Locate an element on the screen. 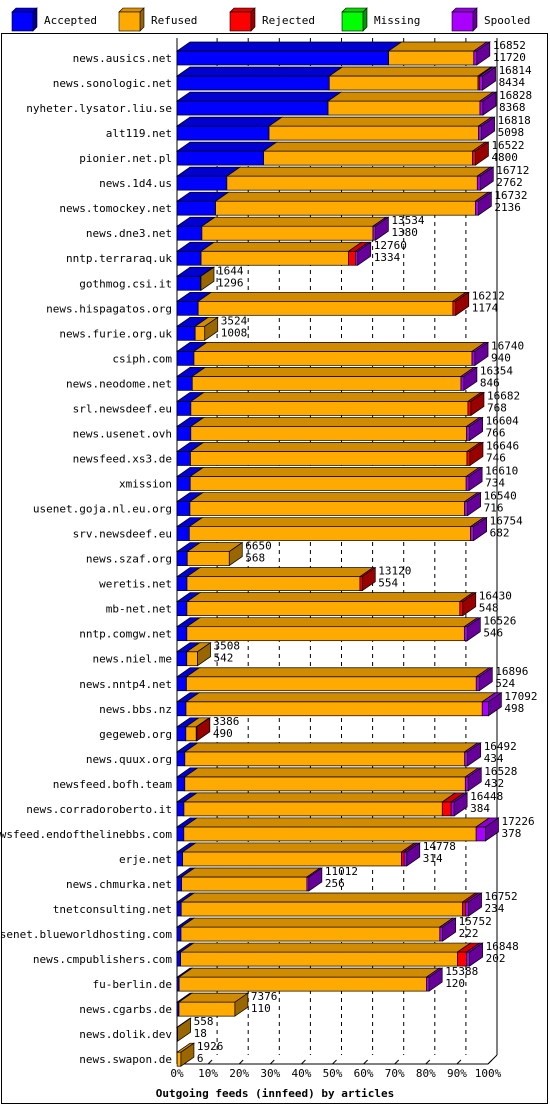 This screenshot has height=1105, width=550. host-label: newsfeed.xs3.de is located at coordinates (122, 458).